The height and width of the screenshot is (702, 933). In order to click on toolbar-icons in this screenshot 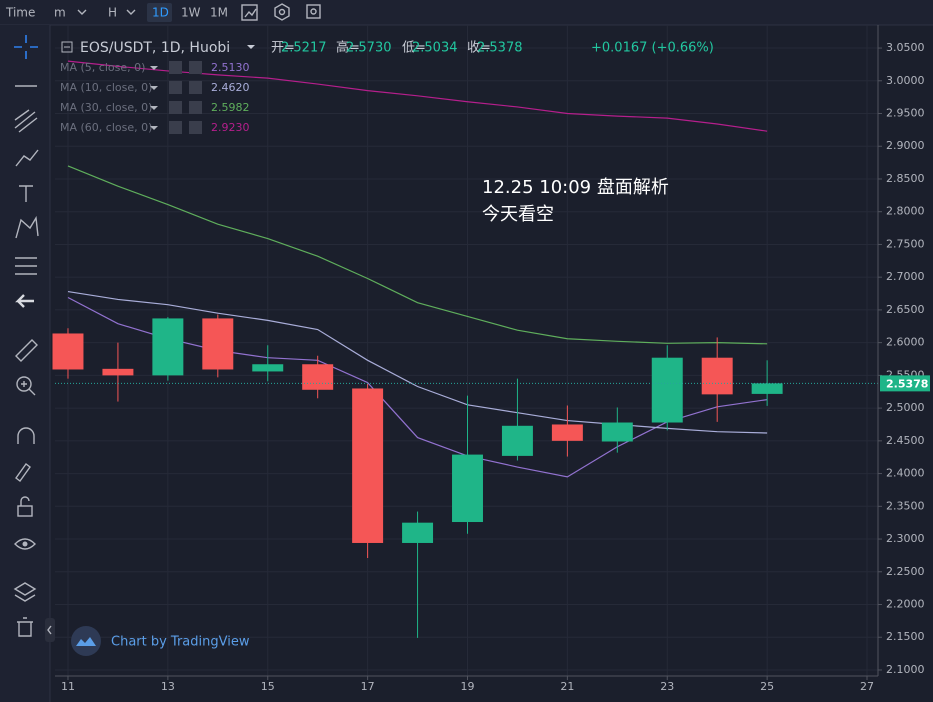, I will do `click(199, 12)`.